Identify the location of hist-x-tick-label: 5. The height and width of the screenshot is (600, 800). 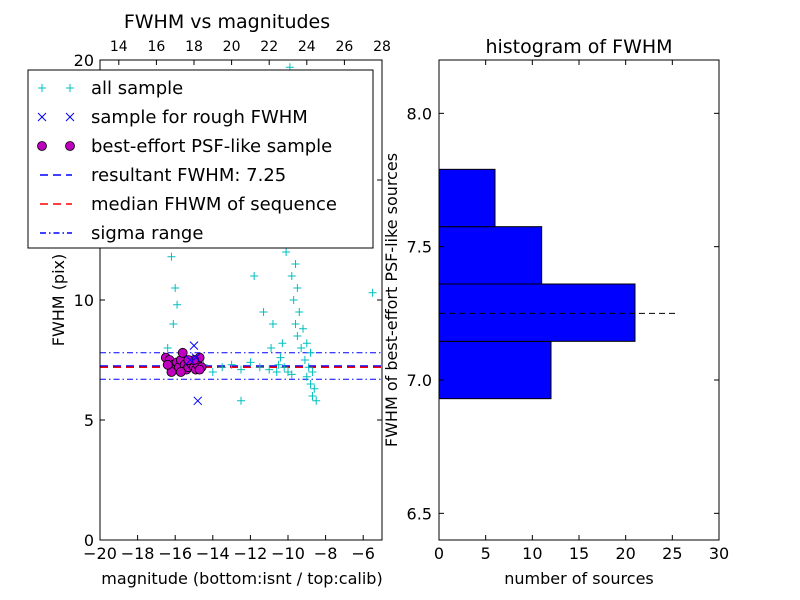
(486, 553).